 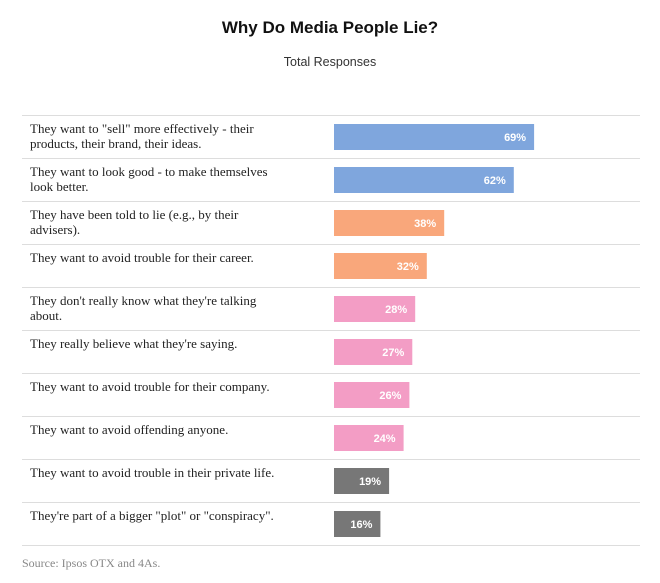 What do you see at coordinates (396, 310) in the screenshot?
I see `bar-value-label: 28%` at bounding box center [396, 310].